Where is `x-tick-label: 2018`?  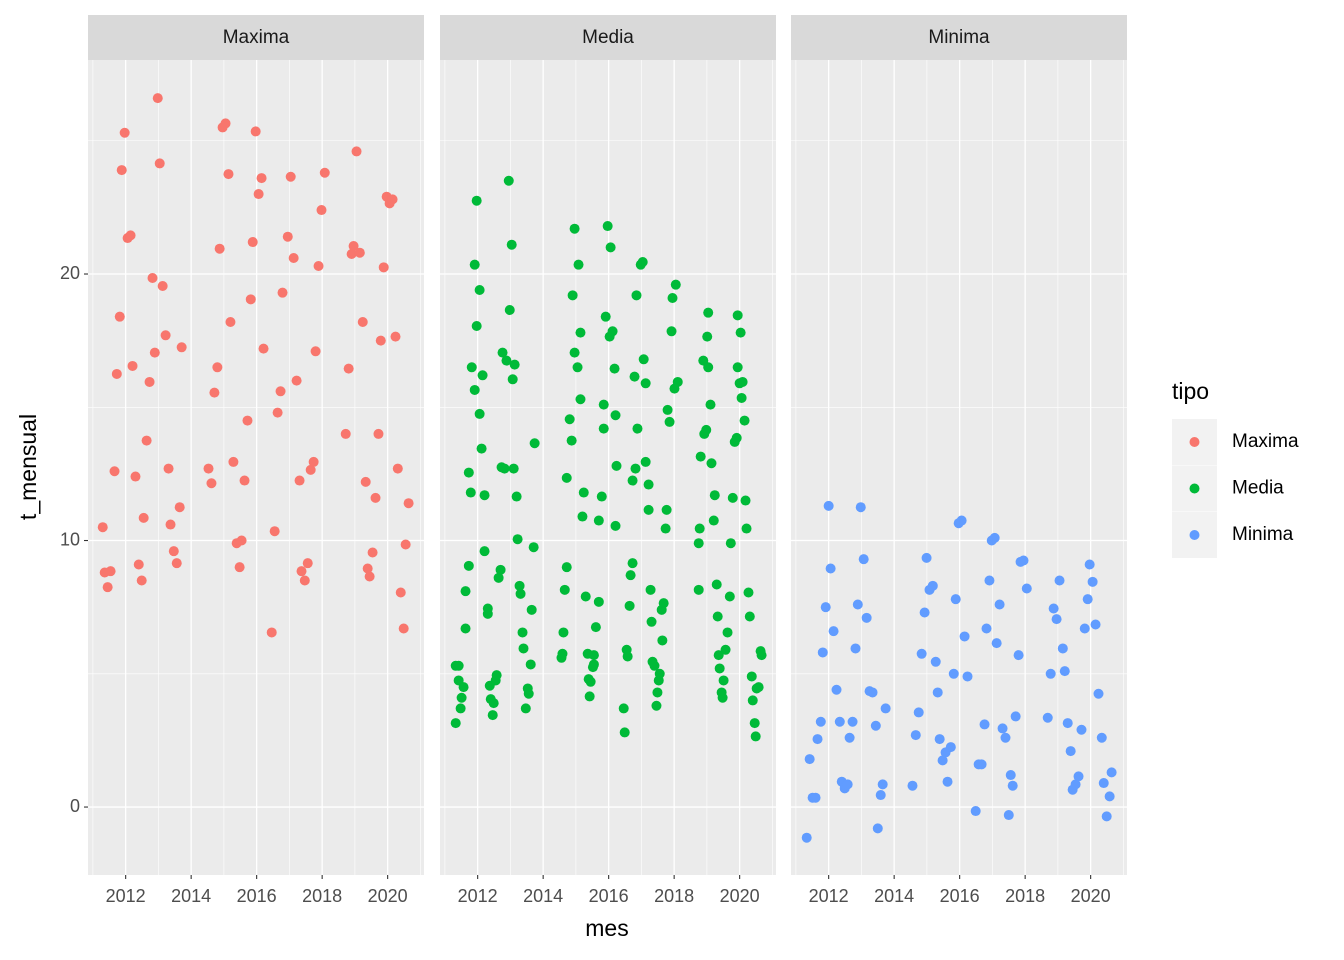 x-tick-label: 2018 is located at coordinates (674, 896).